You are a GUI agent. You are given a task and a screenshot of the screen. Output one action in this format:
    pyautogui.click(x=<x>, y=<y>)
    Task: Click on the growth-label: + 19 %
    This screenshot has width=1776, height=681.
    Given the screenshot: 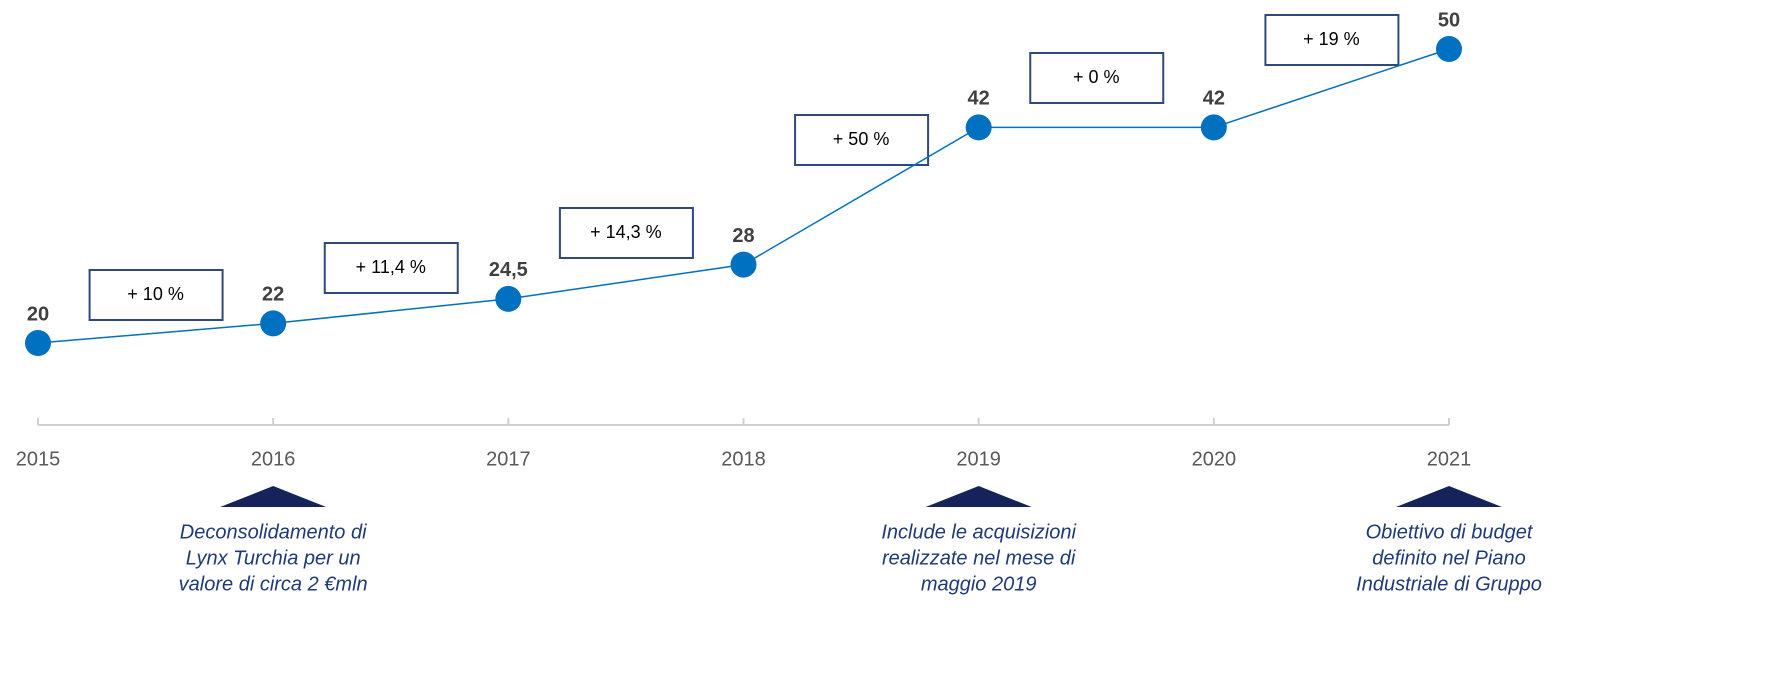 What is the action you would take?
    pyautogui.click(x=1331, y=39)
    